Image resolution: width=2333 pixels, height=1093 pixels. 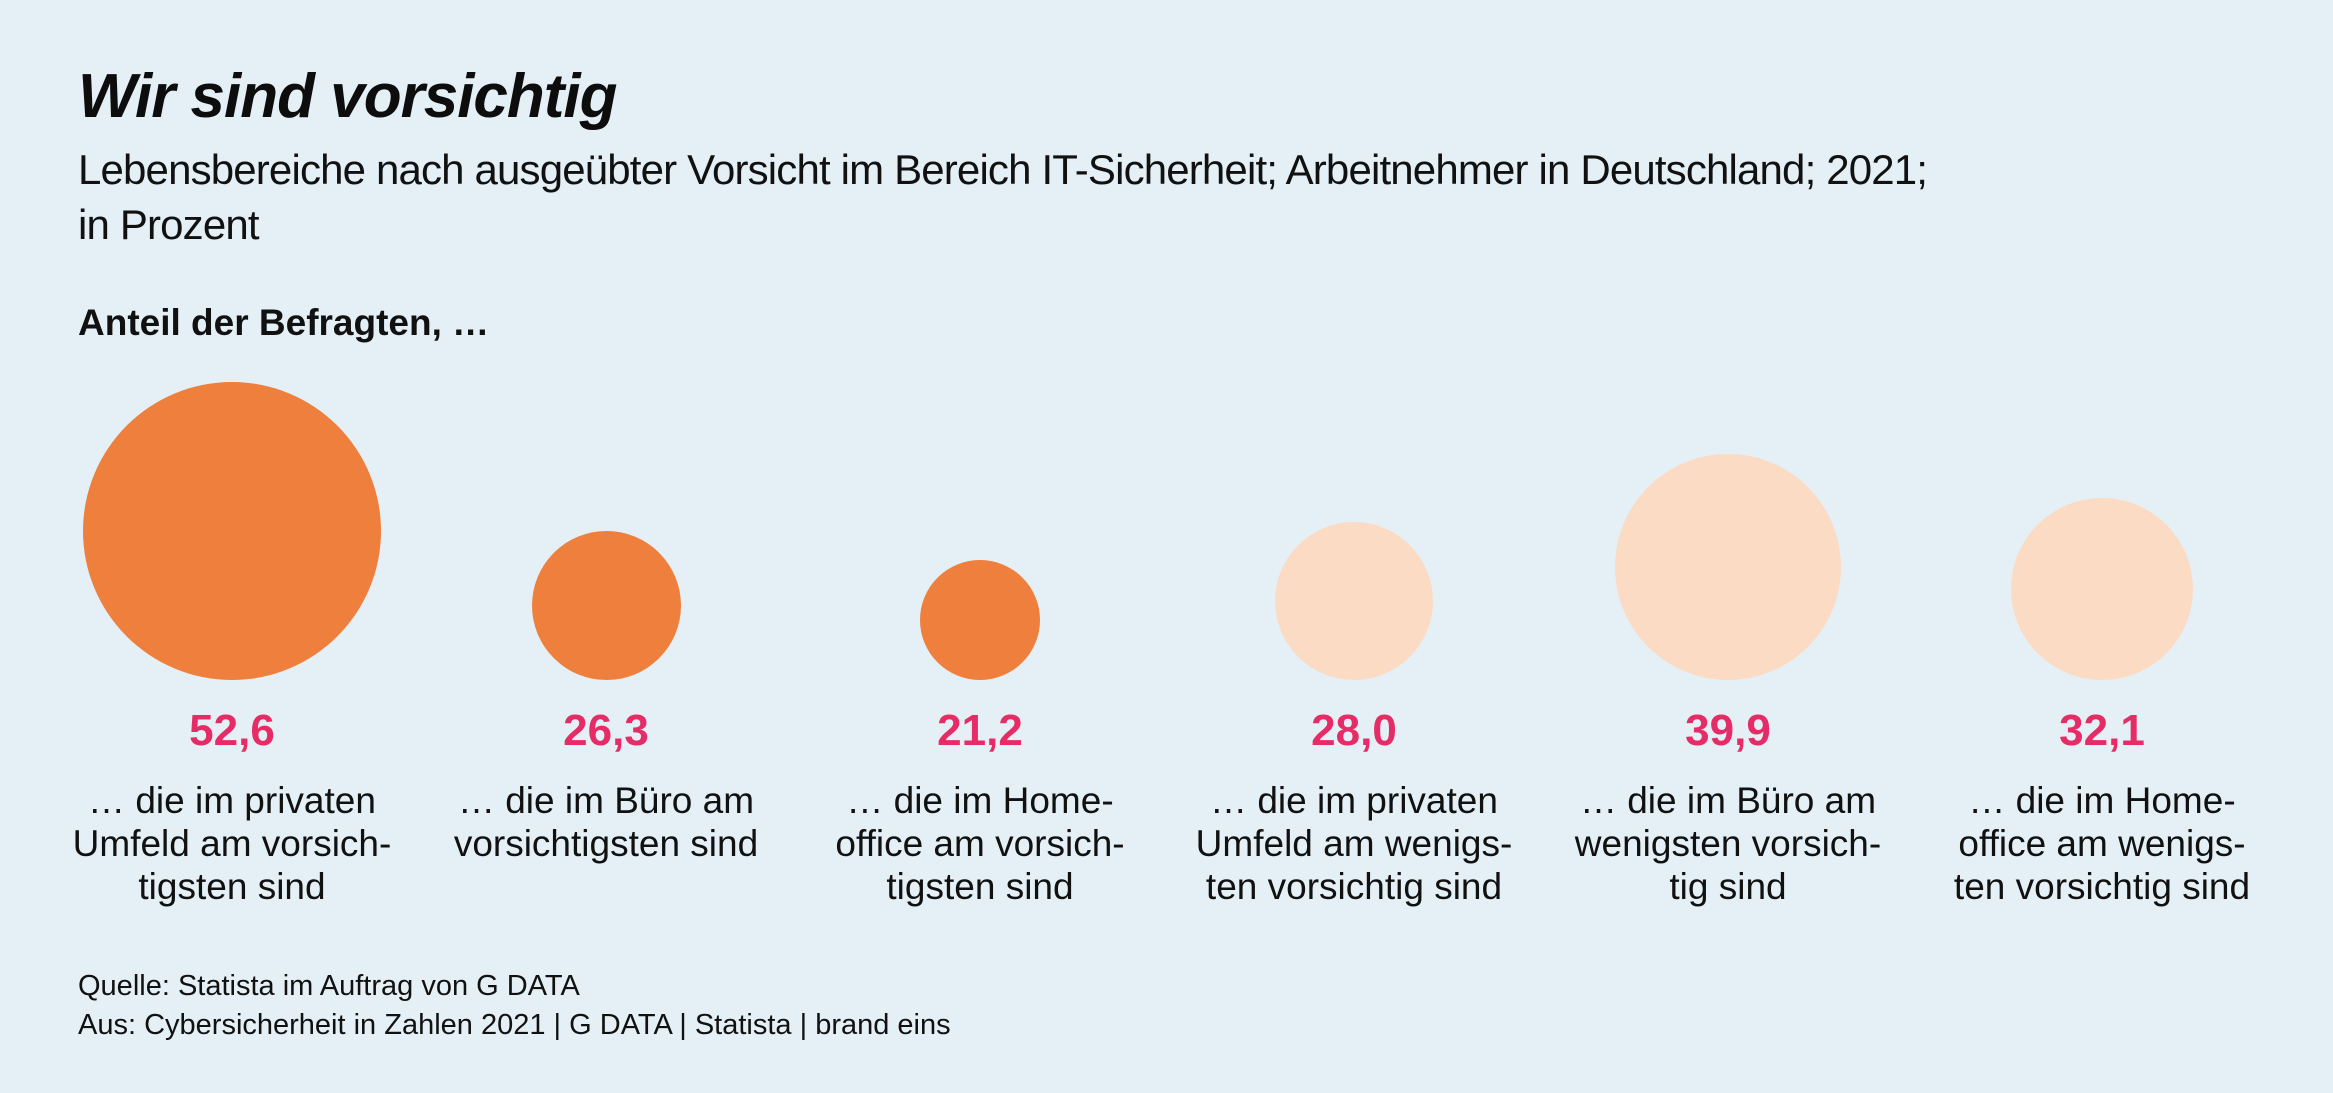 What do you see at coordinates (348, 96) in the screenshot?
I see `page-title: Wir sind vorsichtig` at bounding box center [348, 96].